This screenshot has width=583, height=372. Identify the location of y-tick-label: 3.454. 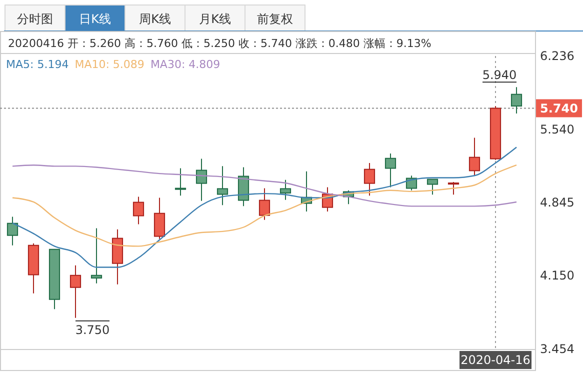
(557, 349).